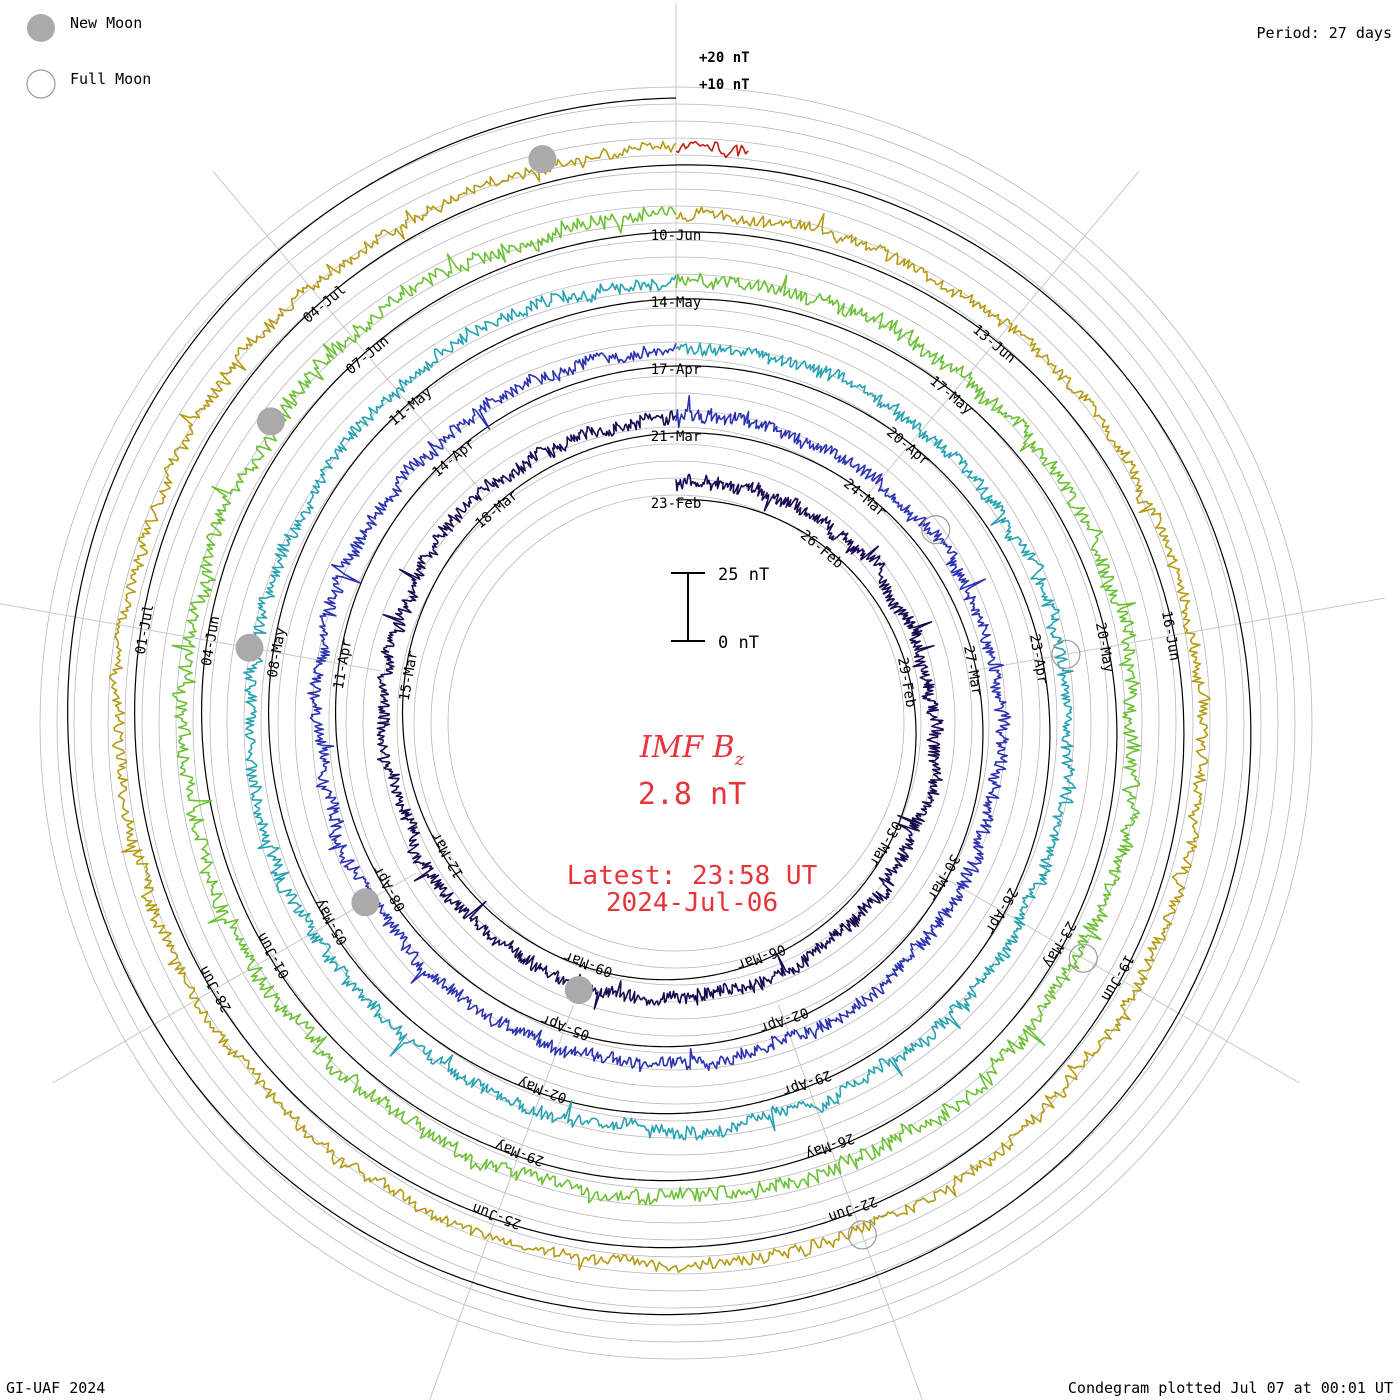  I want to click on date-tick-12-Mar: 12-Mar, so click(447, 855).